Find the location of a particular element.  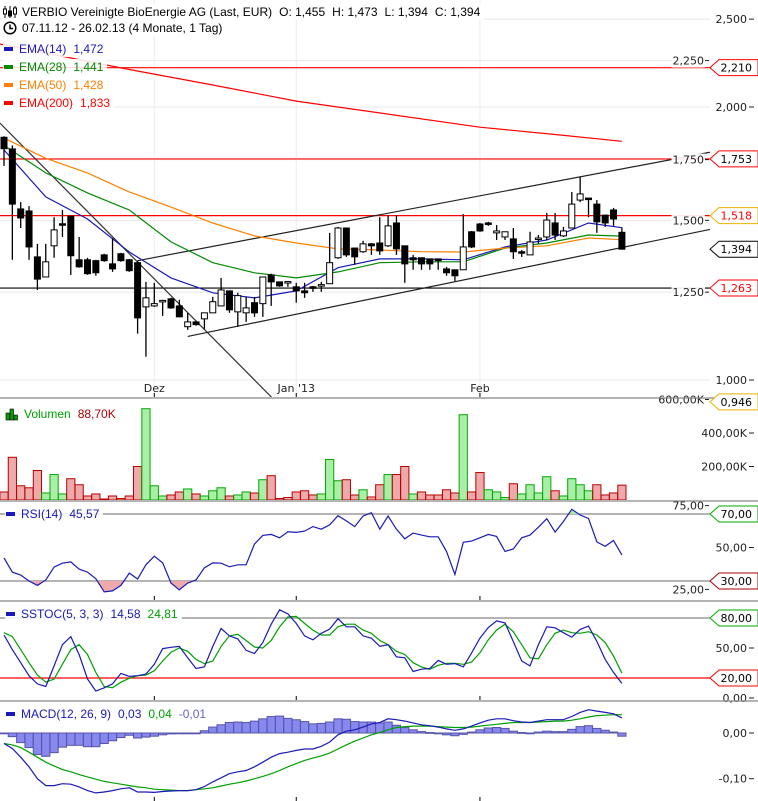

macd-legend: MACD(12, 26, 9) 0,03 0,04 -0,01 is located at coordinates (108, 714).